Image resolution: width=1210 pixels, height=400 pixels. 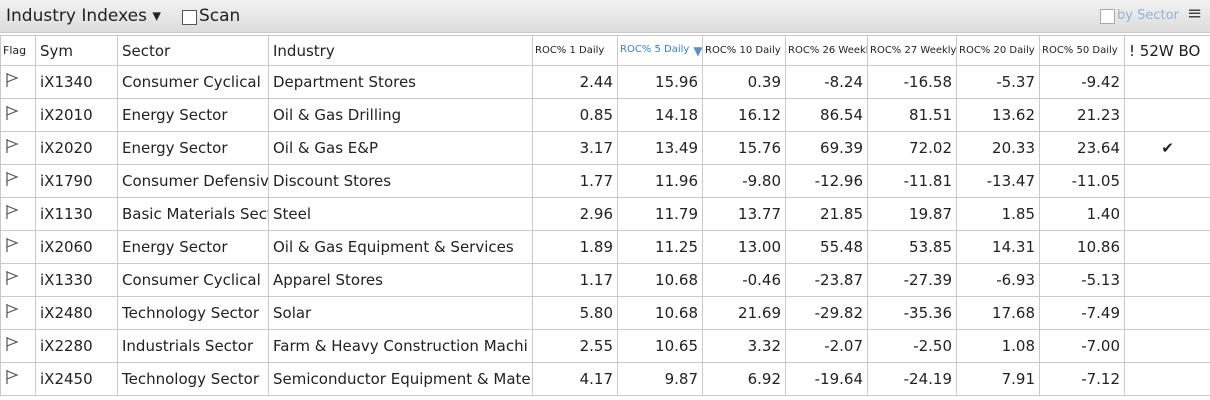 I want to click on number-cell: -29.82, so click(x=826, y=313).